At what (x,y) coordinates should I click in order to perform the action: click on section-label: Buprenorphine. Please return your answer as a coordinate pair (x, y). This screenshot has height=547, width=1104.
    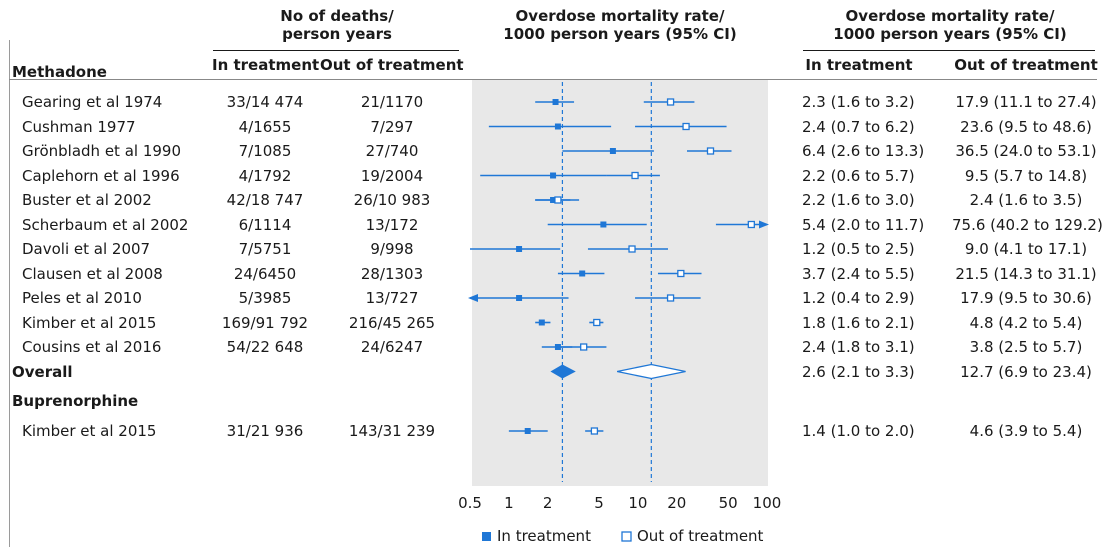
    Looking at the image, I should click on (75, 401).